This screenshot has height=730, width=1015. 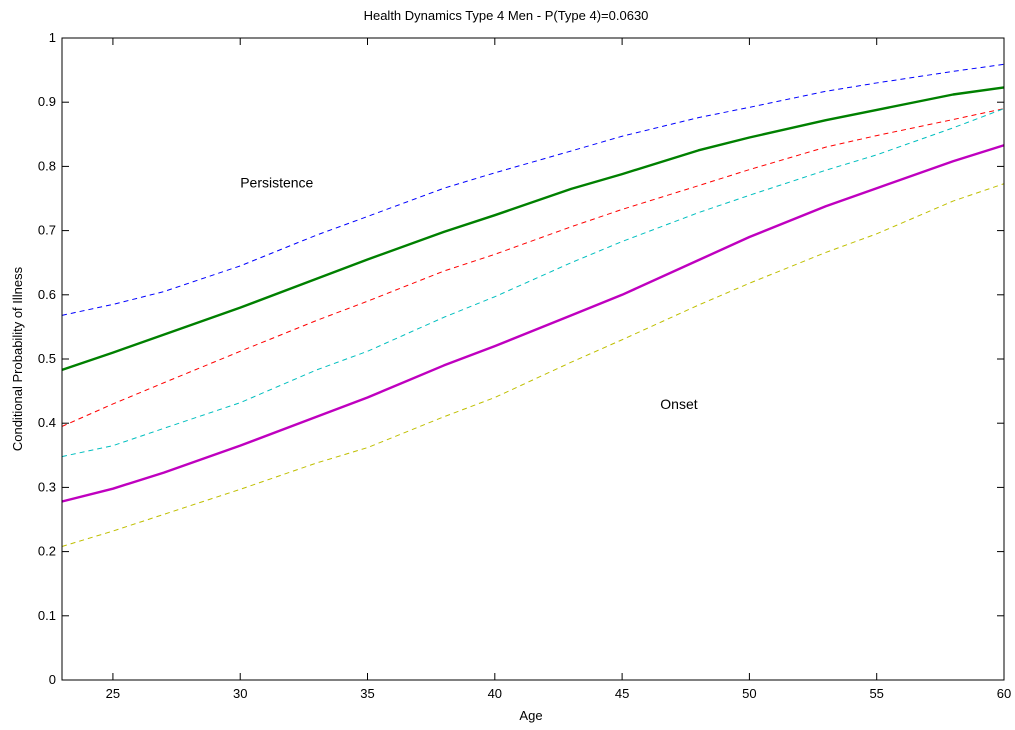 I want to click on y-tick-label: 0.5, so click(x=47, y=358).